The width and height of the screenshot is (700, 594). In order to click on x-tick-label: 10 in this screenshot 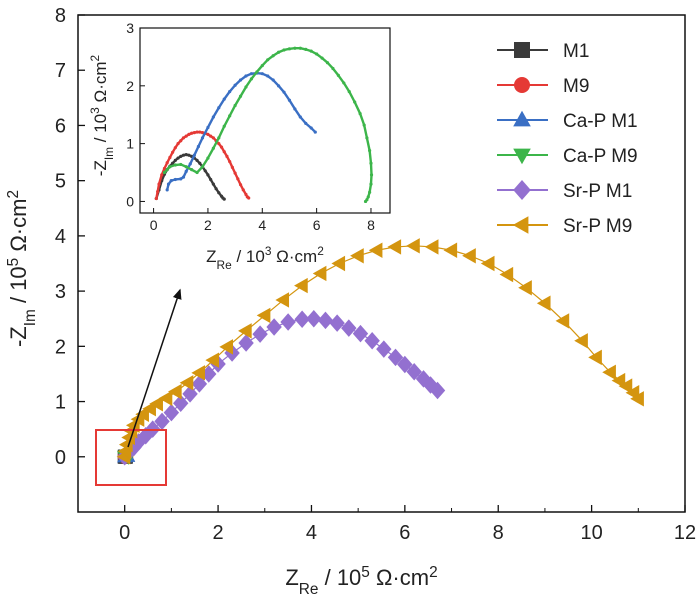, I will do `click(591, 533)`.